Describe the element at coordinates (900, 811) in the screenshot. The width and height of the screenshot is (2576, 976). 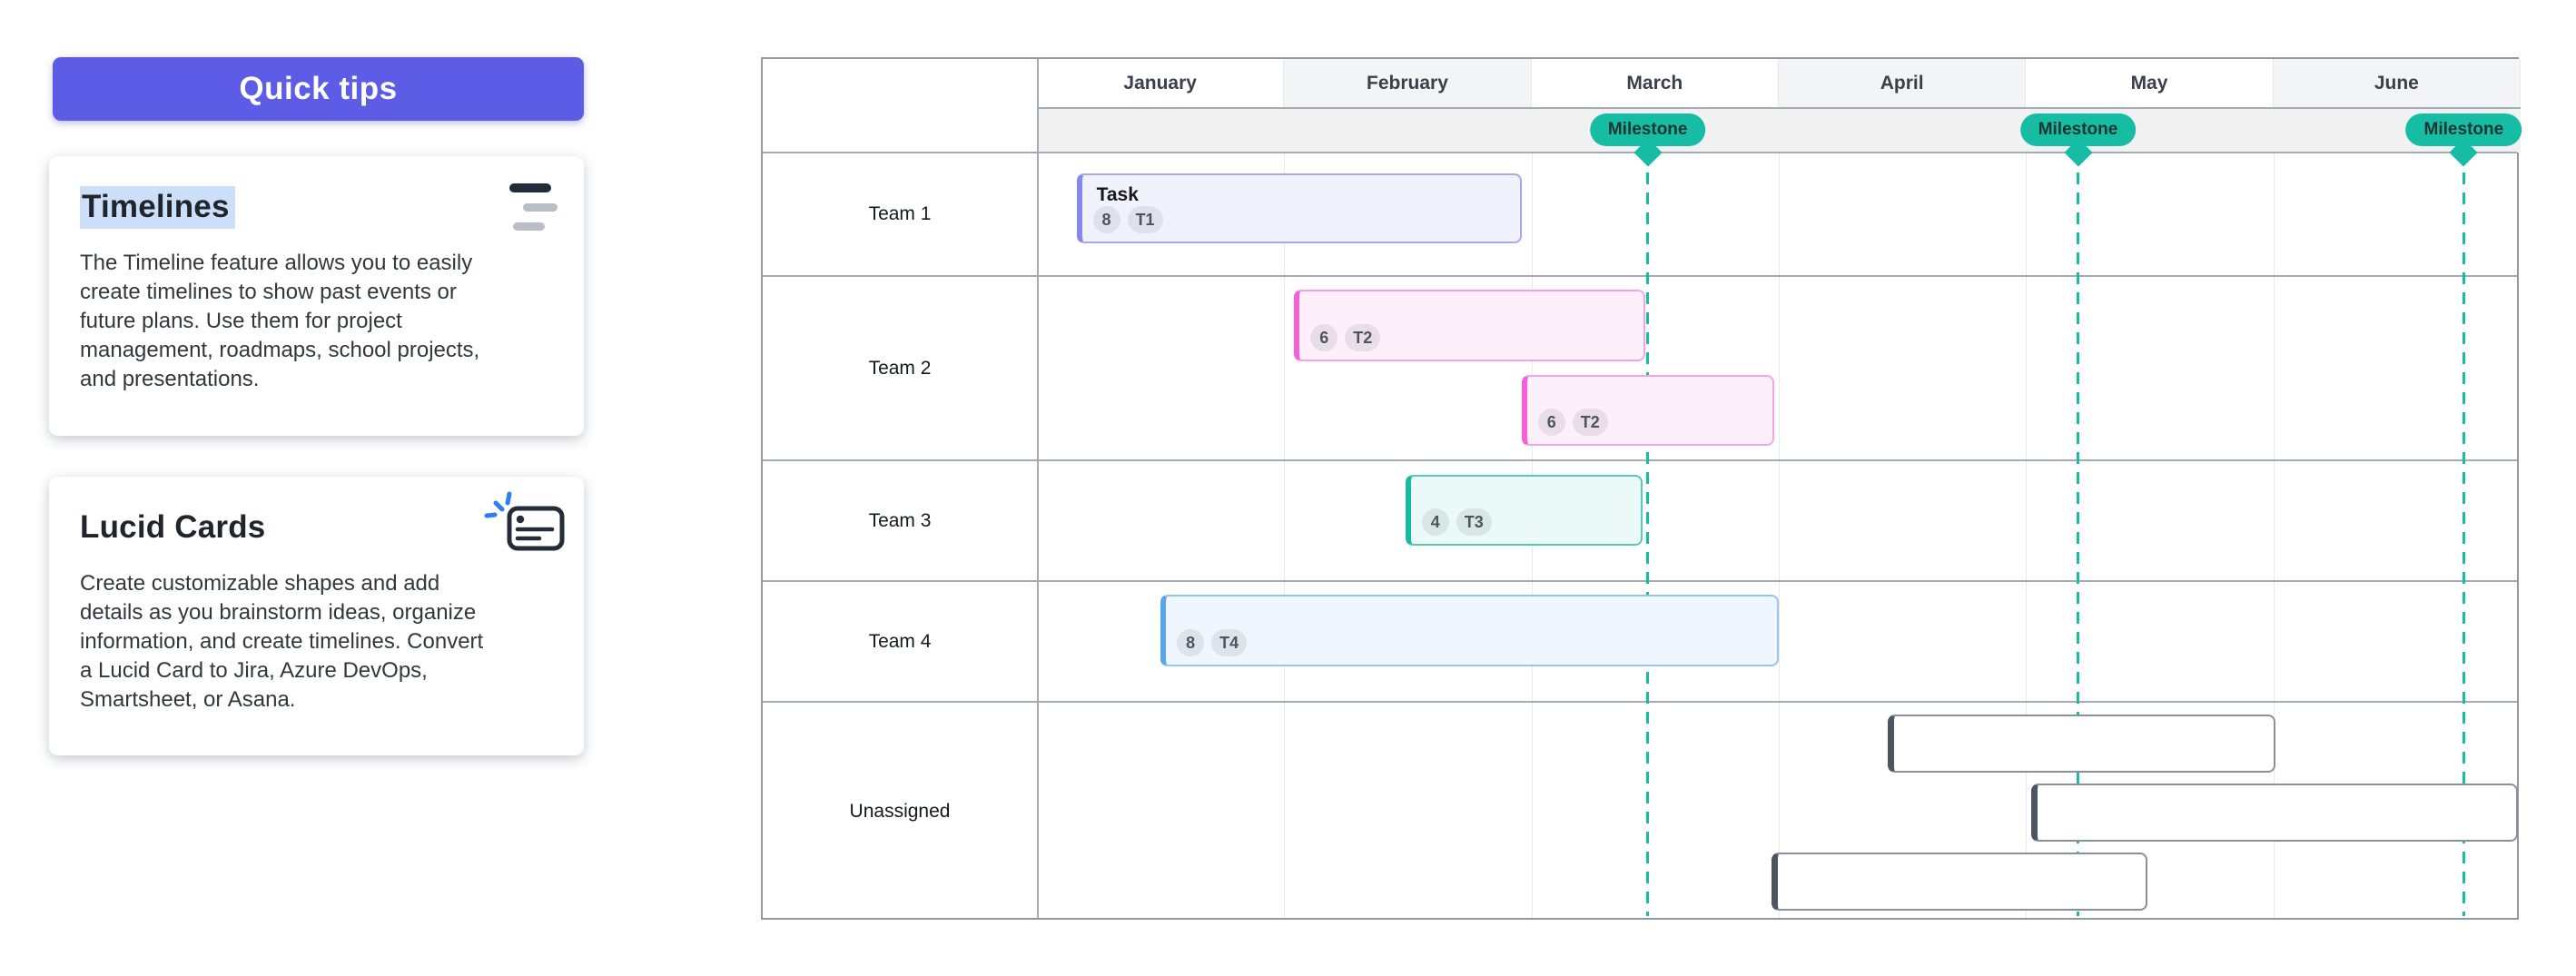
I see `row-label-unassigned: Unassigned` at that location.